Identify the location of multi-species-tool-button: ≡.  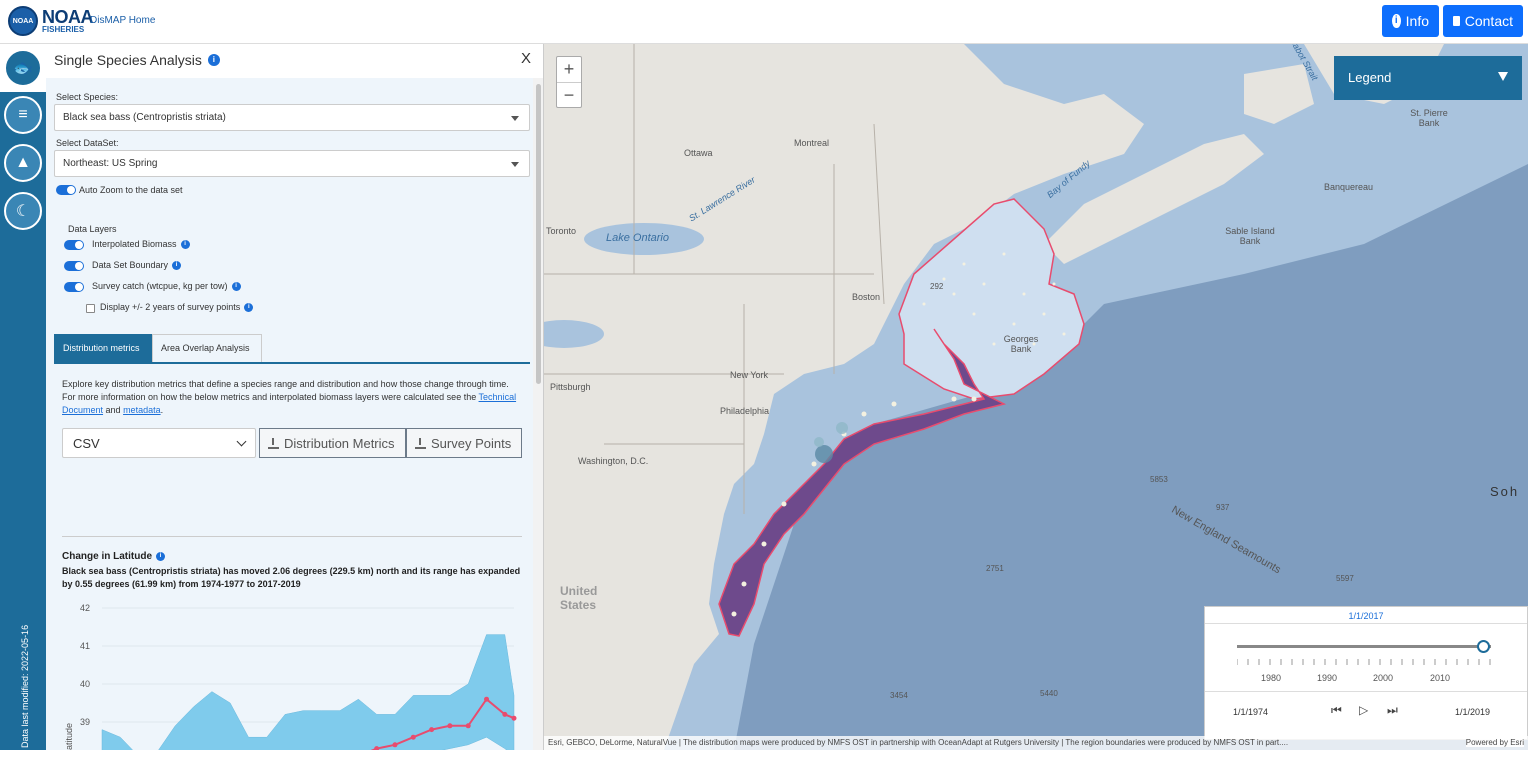
(23, 115).